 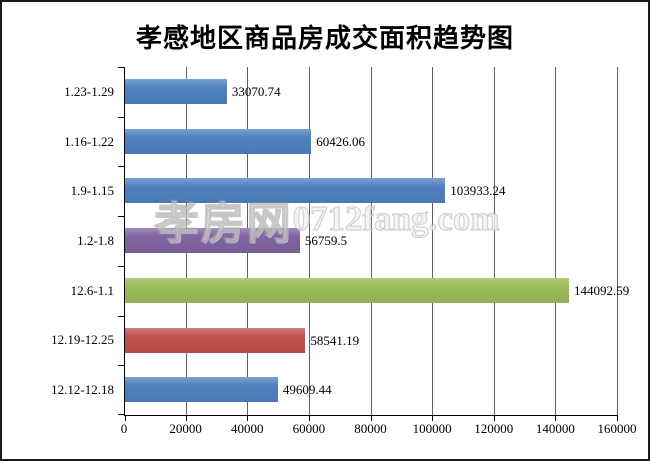 What do you see at coordinates (478, 191) in the screenshot?
I see `bar-value-label-1.9-1.15: 103933.24` at bounding box center [478, 191].